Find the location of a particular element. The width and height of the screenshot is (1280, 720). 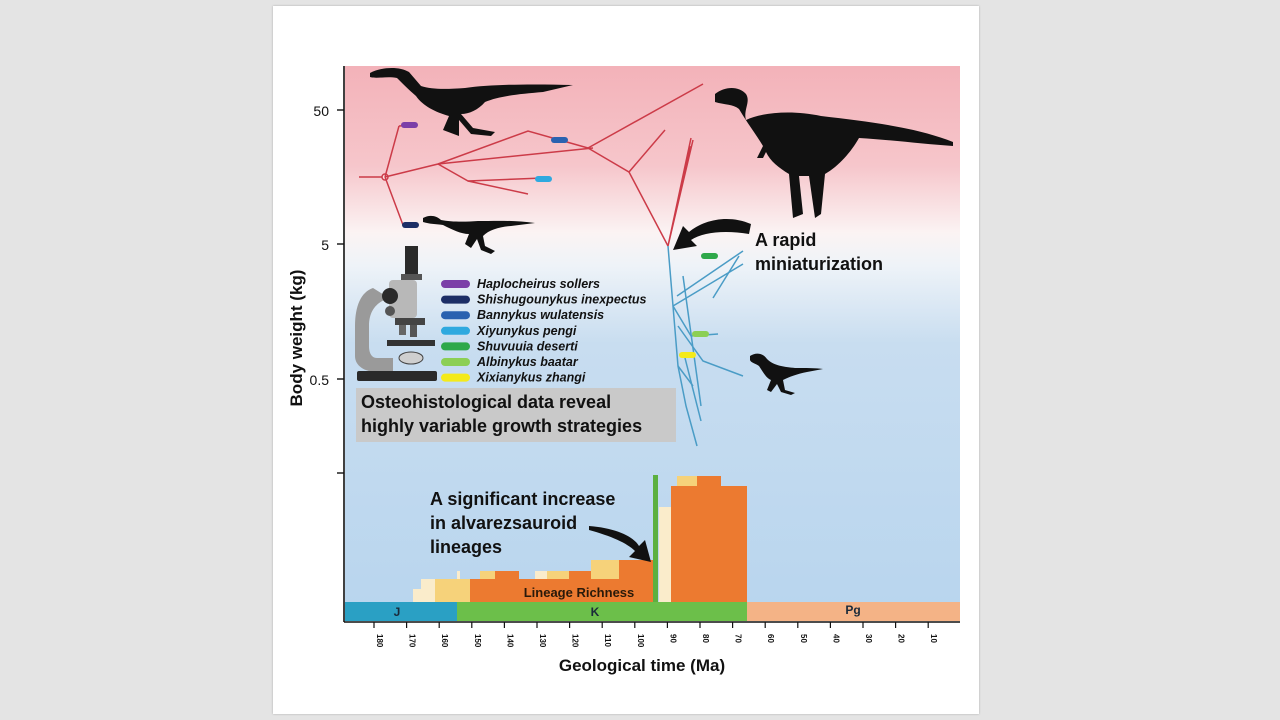

legend-label: Shishugounykus inexpectus is located at coordinates (562, 300).